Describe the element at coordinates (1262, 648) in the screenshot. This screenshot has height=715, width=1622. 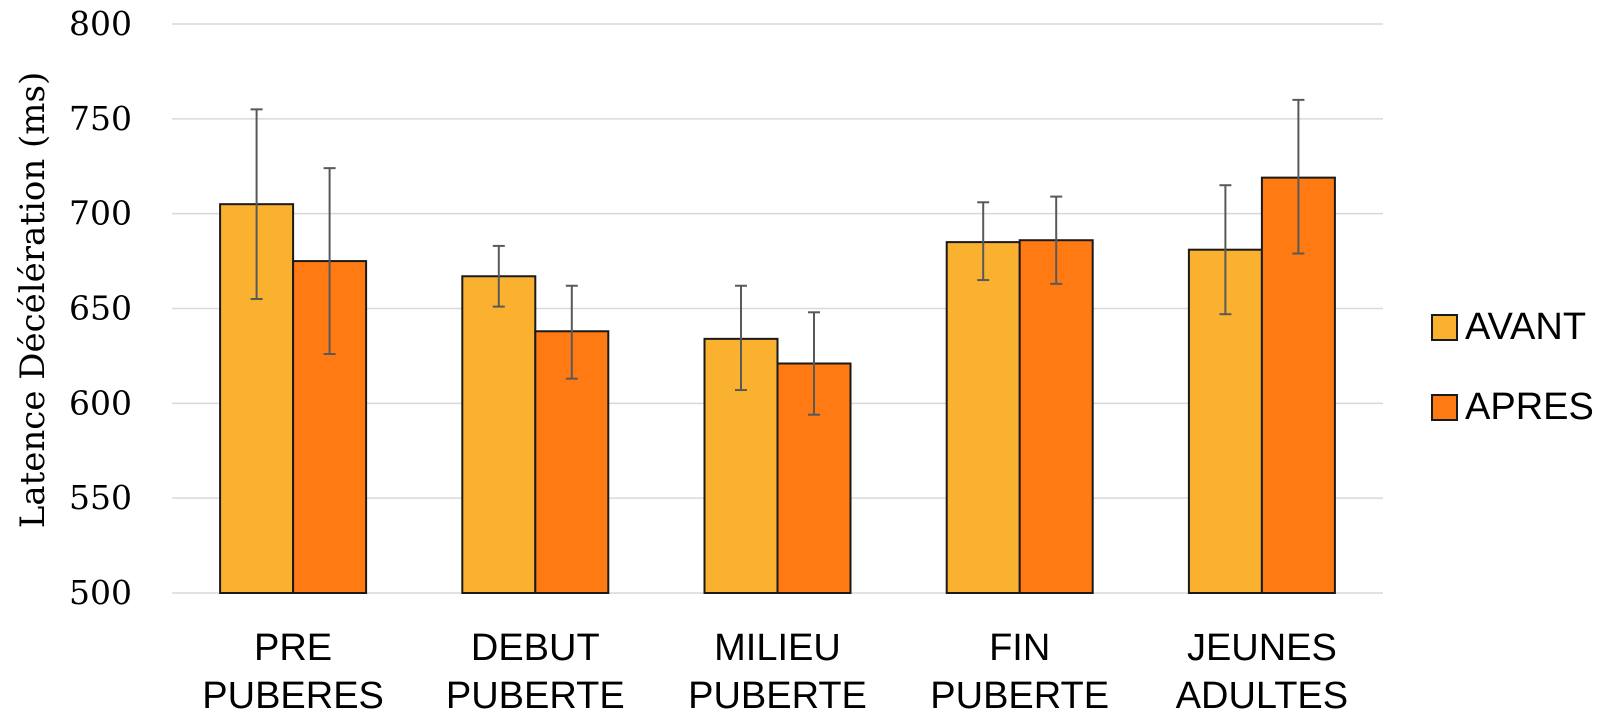
I see `x-tick-label: JEUNES` at that location.